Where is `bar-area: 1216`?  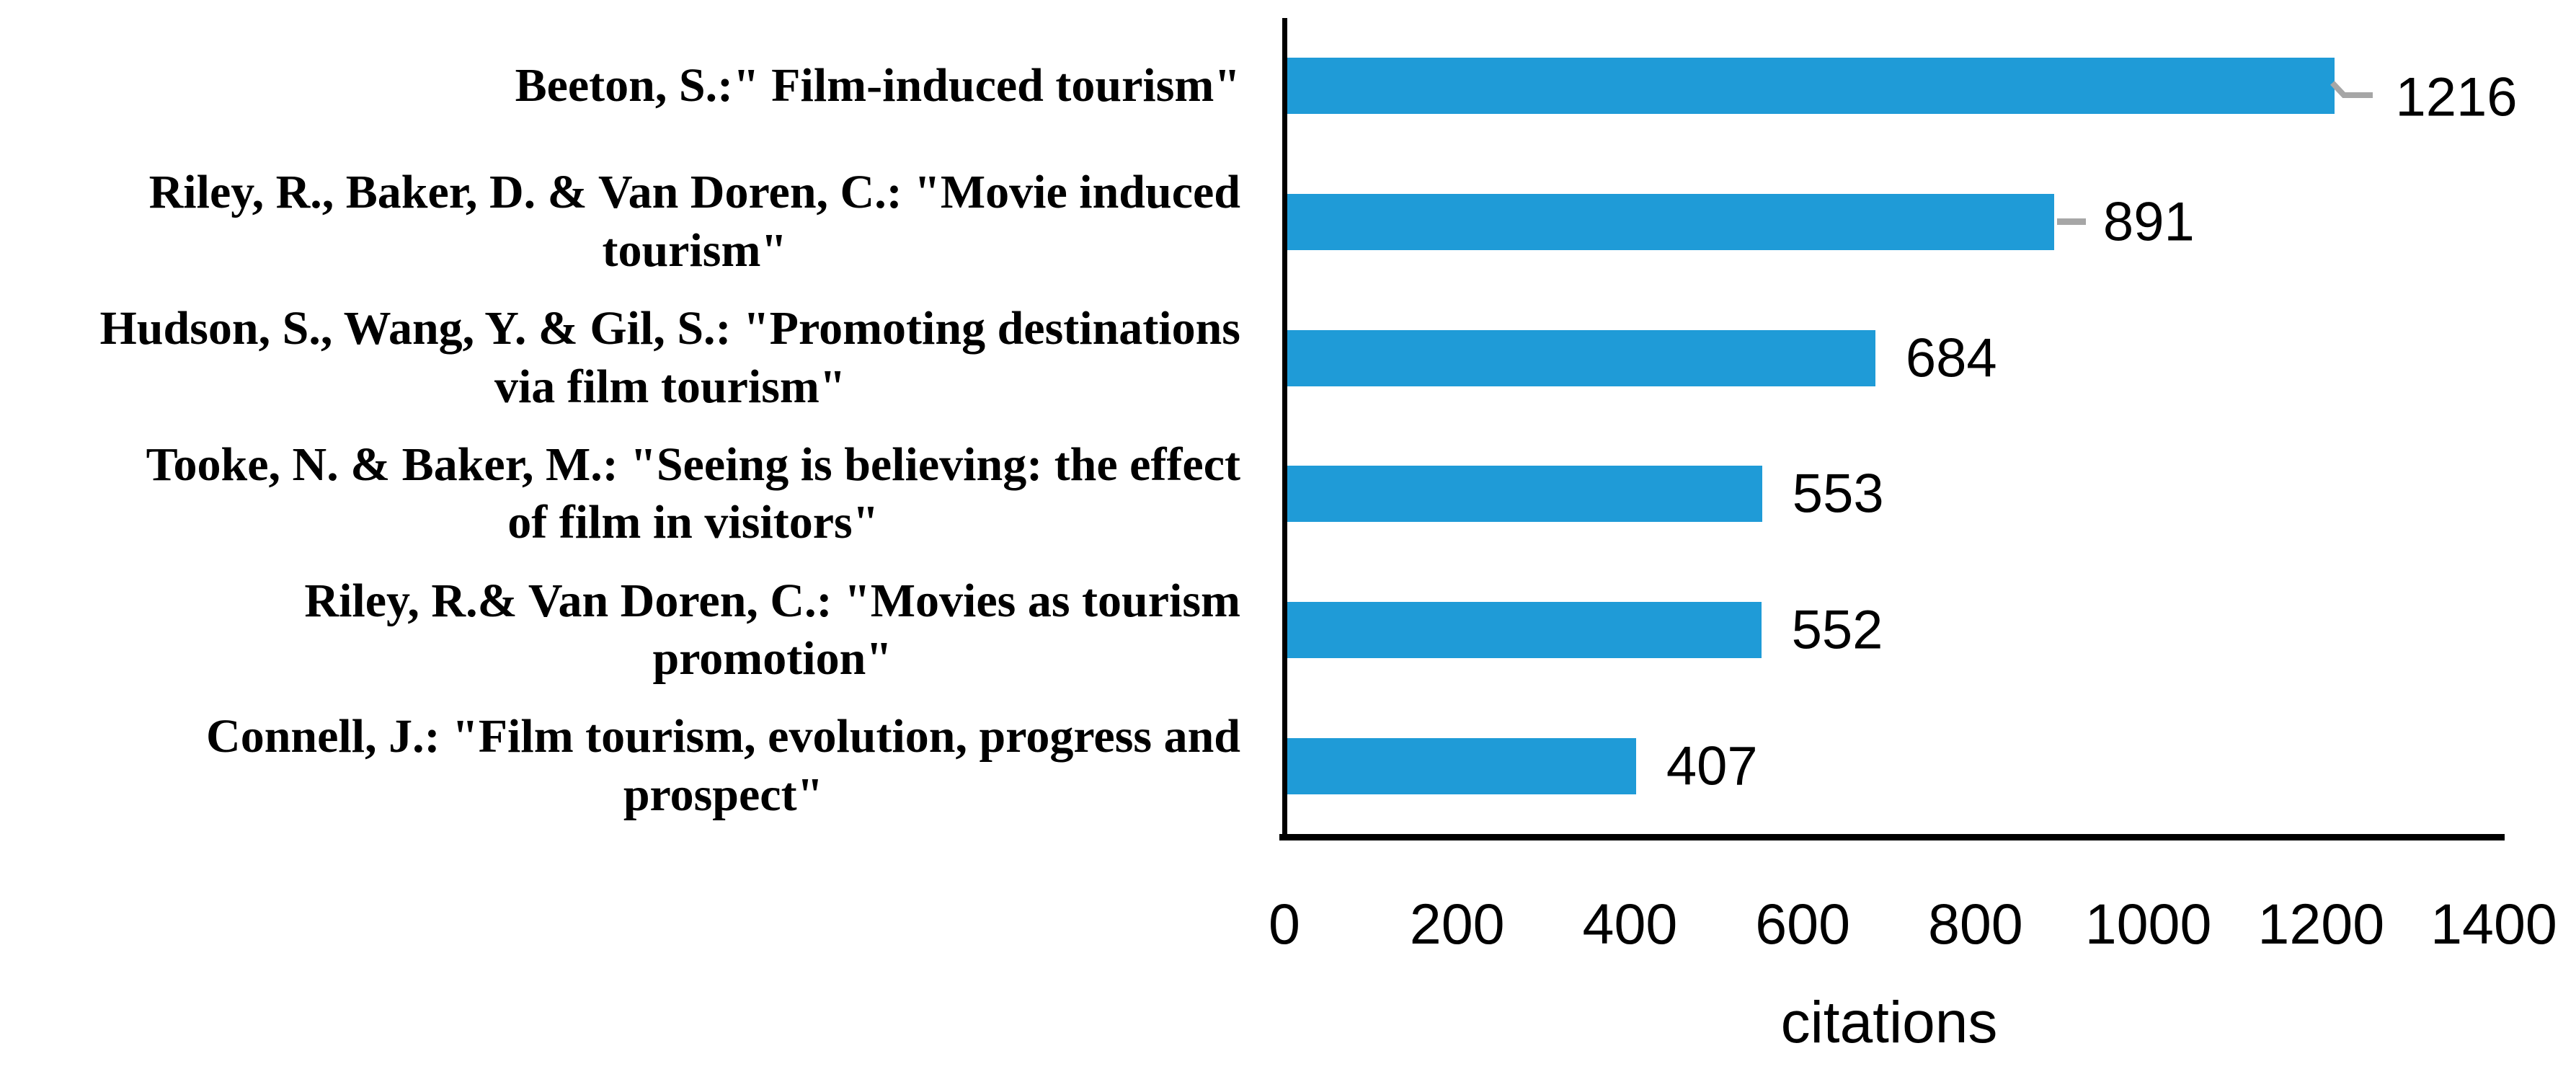 bar-area: 1216 is located at coordinates (1921, 86).